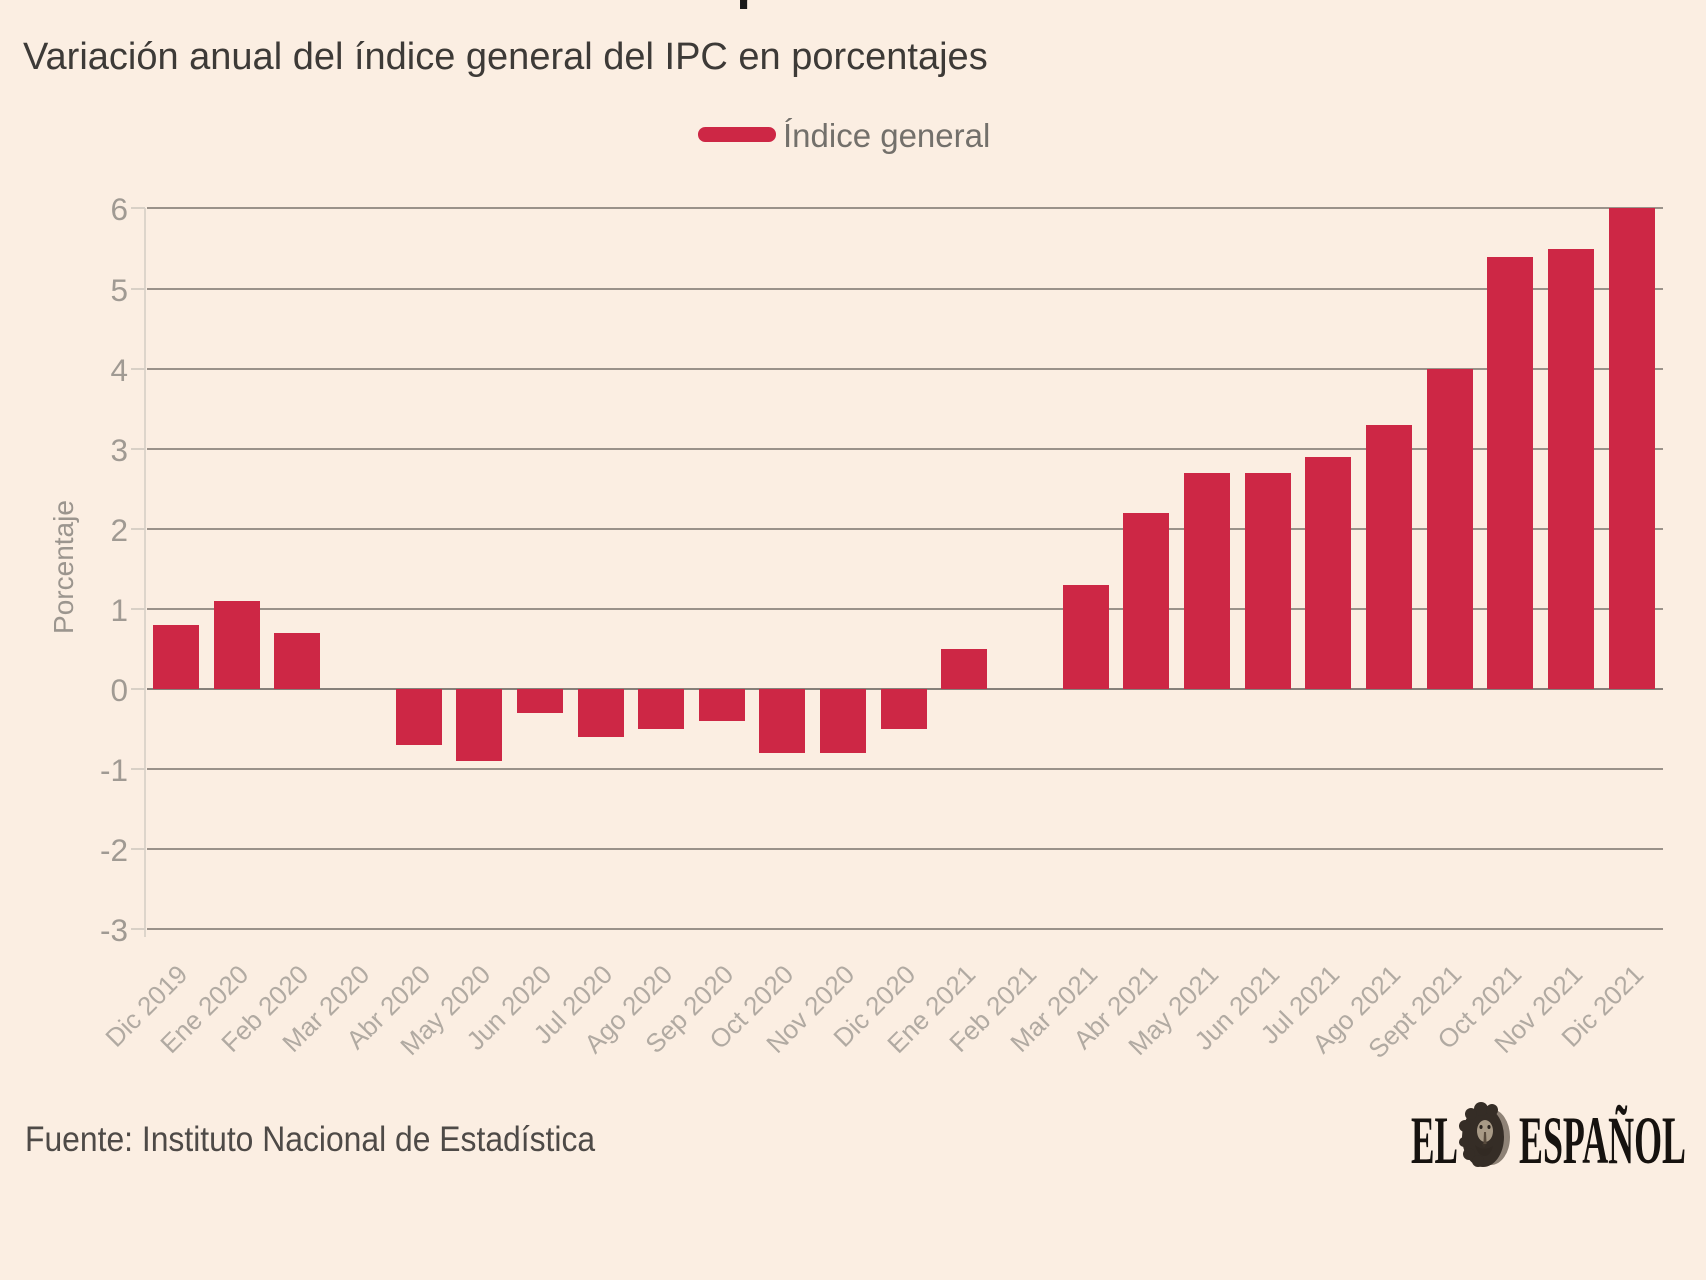 Image resolution: width=1706 pixels, height=1280 pixels. What do you see at coordinates (1602, 1138) in the screenshot?
I see `svg-text: ESPAÑOL` at bounding box center [1602, 1138].